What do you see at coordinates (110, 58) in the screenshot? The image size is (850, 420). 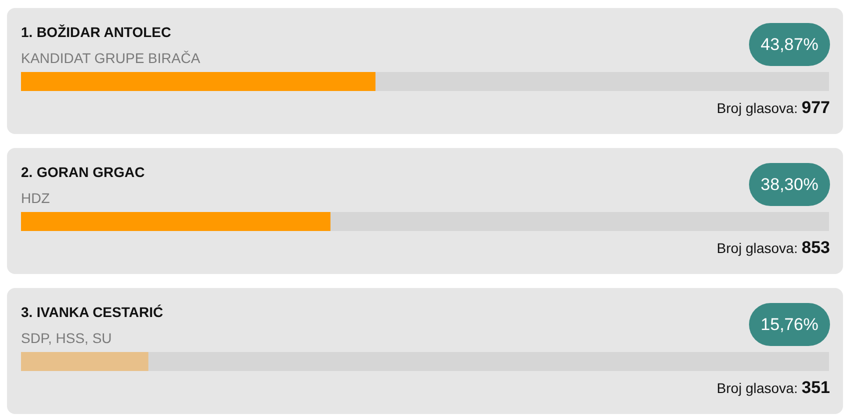 I see `annotation: KANDIDAT GRUPE BIRAČA` at bounding box center [110, 58].